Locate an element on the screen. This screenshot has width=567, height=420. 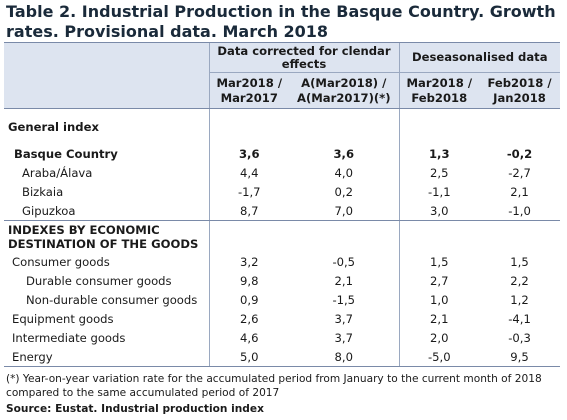
table-row: Durable consumer goods 9,8 2,1 2,7 2,2 is located at coordinates (282, 280).